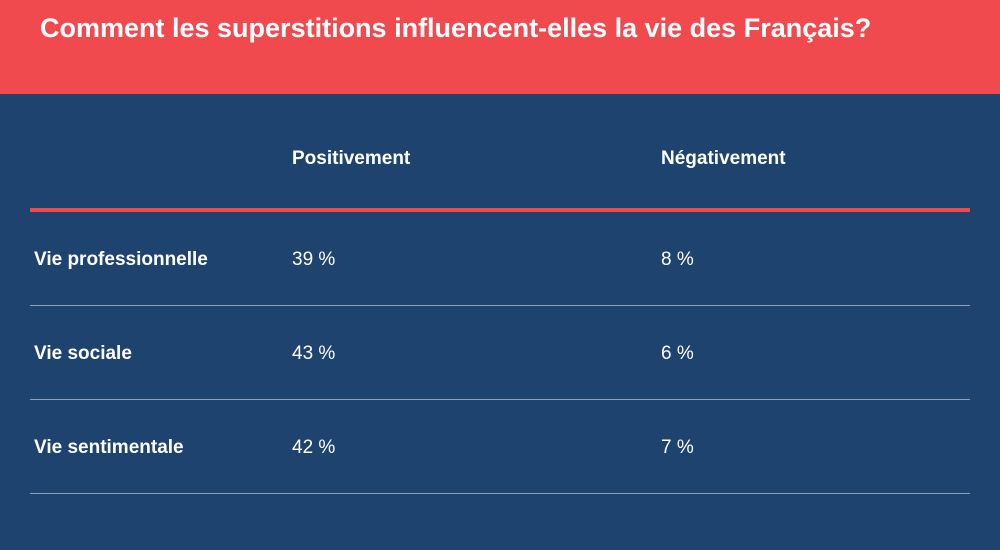 The height and width of the screenshot is (550, 1000). What do you see at coordinates (314, 259) in the screenshot?
I see `value-positivement: 39 %` at bounding box center [314, 259].